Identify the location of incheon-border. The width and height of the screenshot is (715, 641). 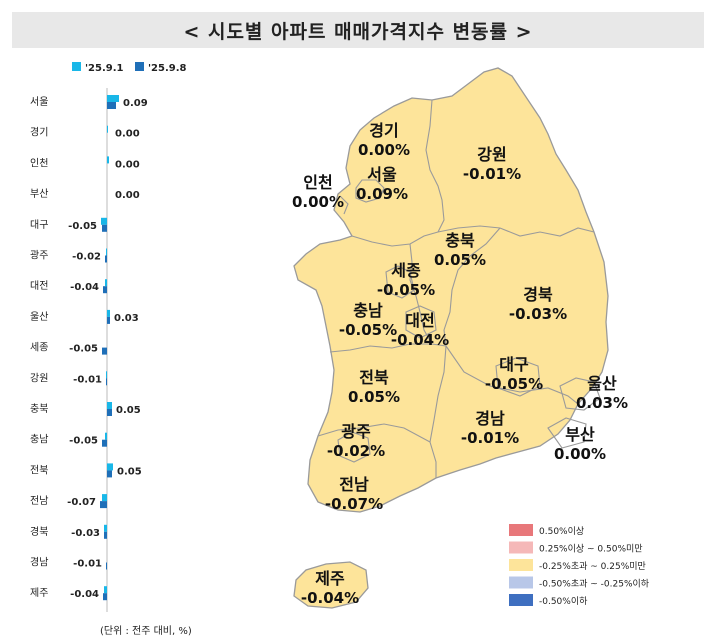
(344, 205).